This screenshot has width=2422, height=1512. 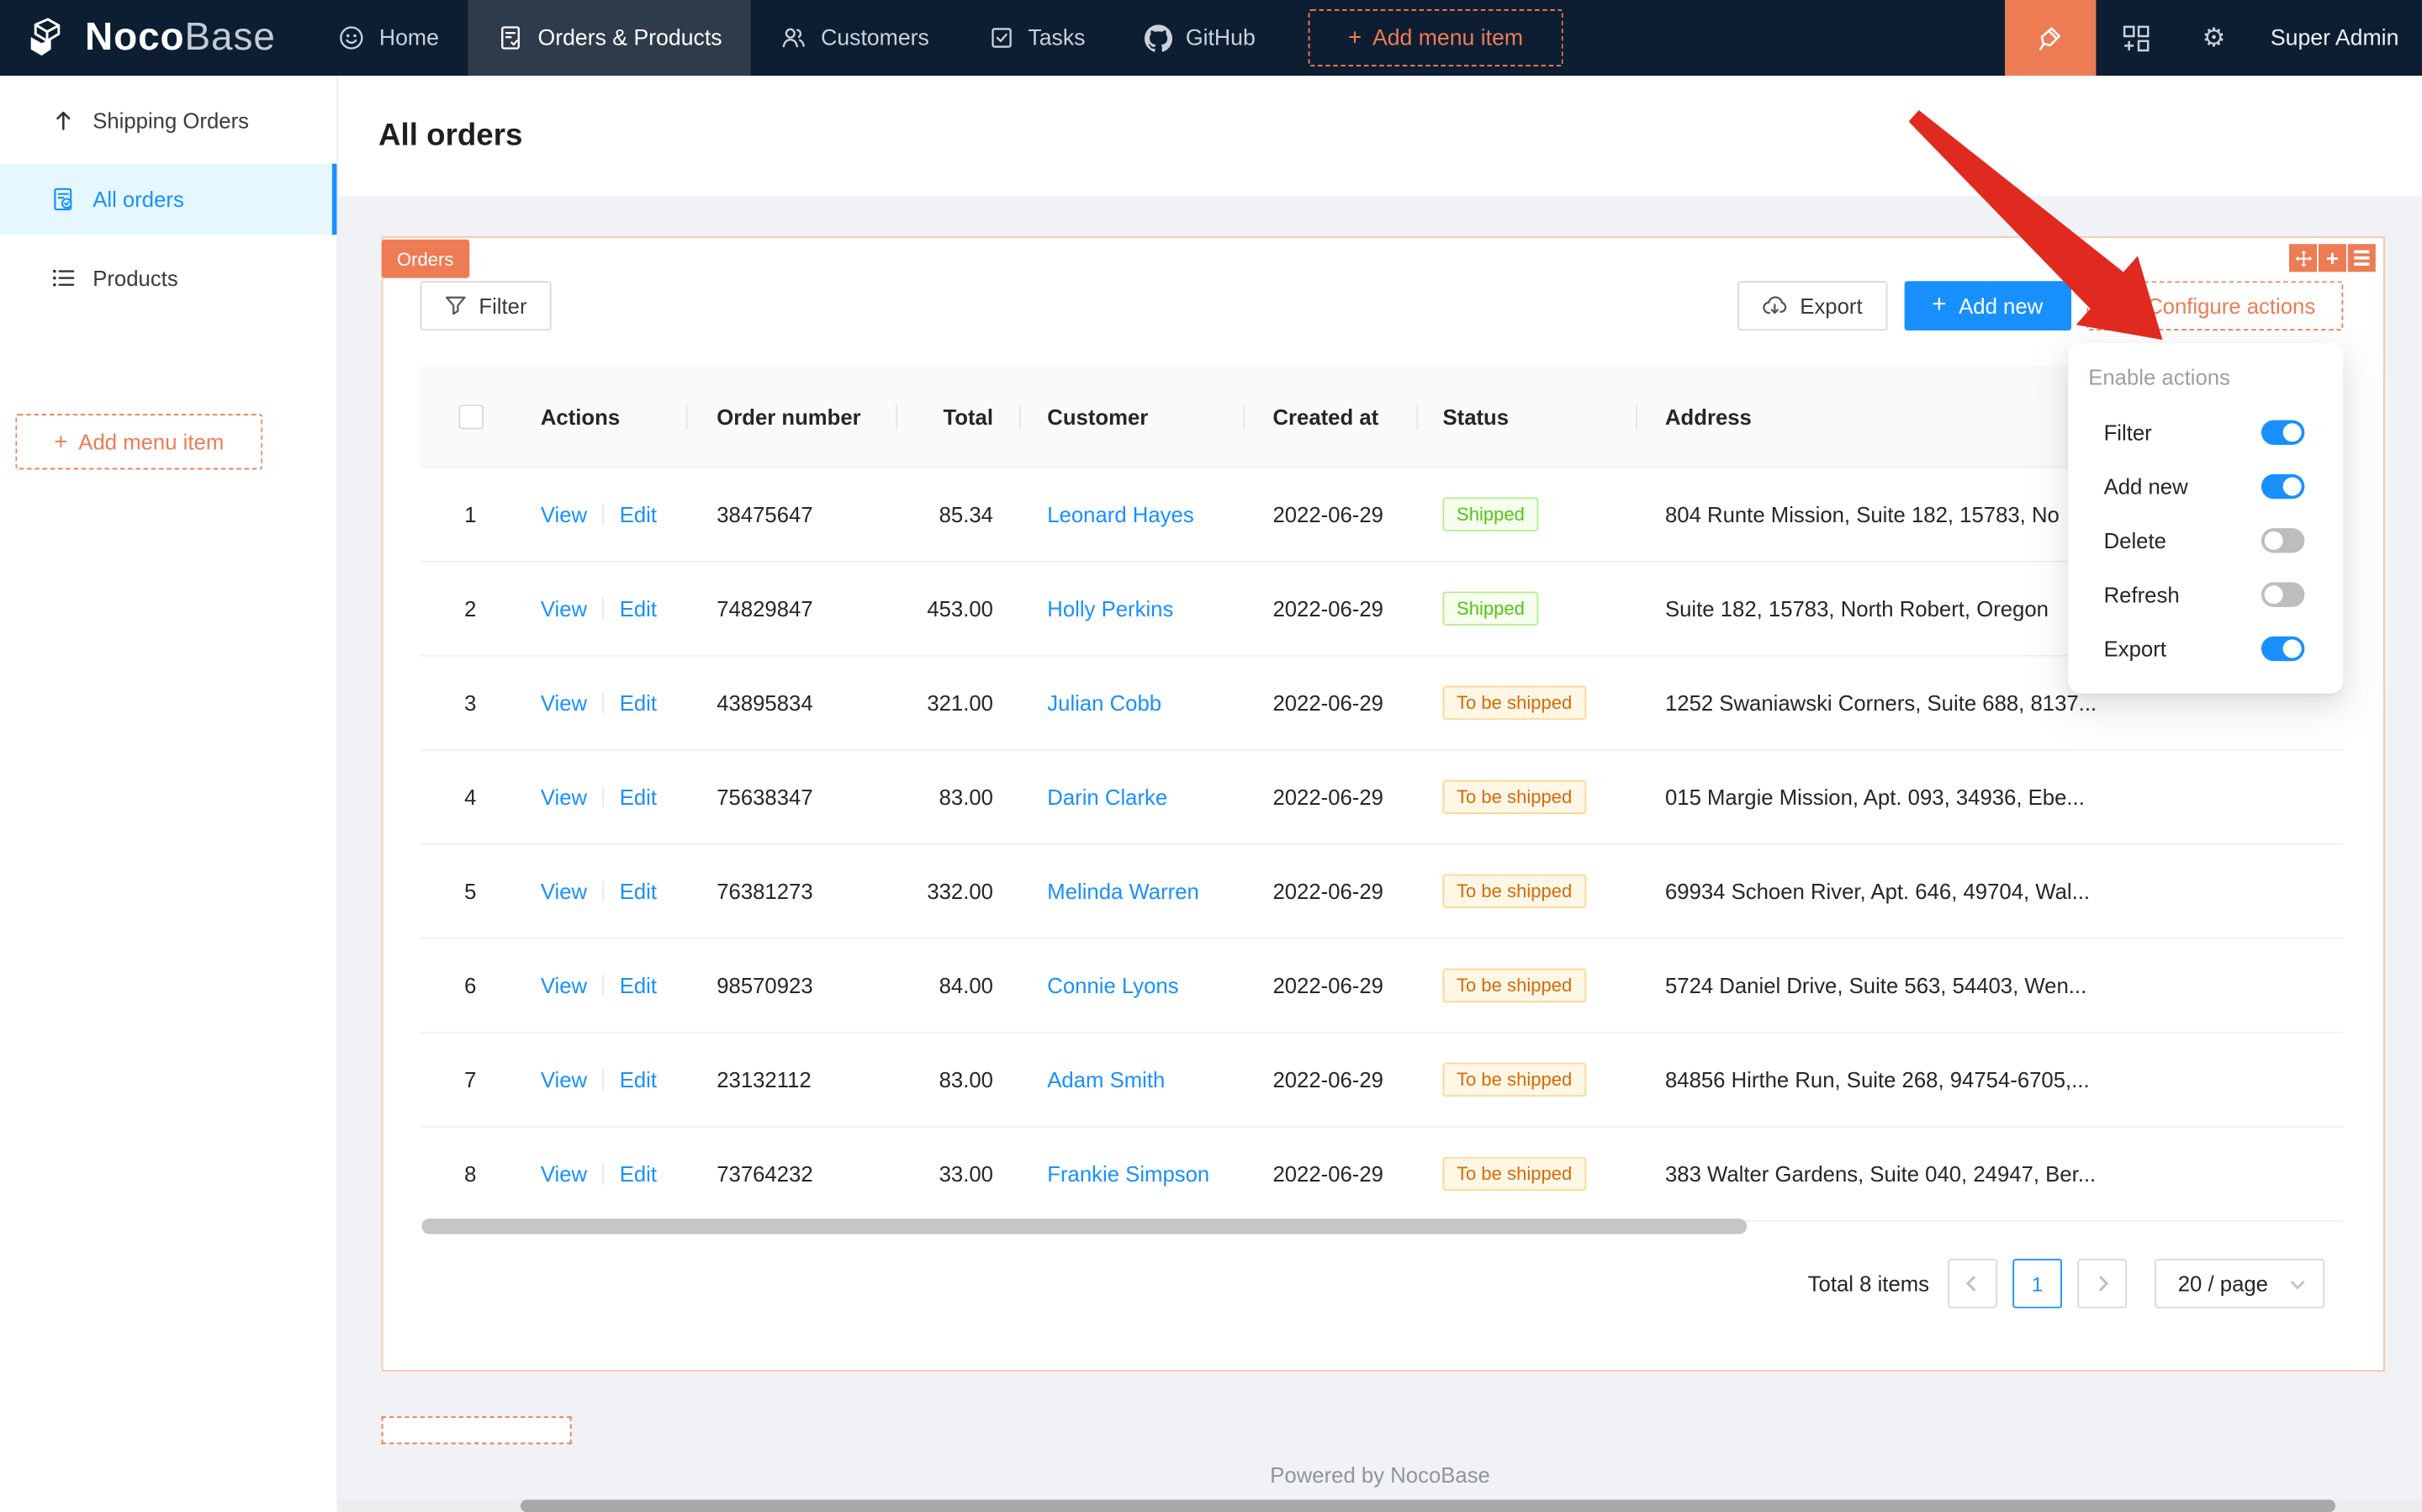 What do you see at coordinates (1106, 1079) in the screenshot?
I see `customer-link: Adam Smith` at bounding box center [1106, 1079].